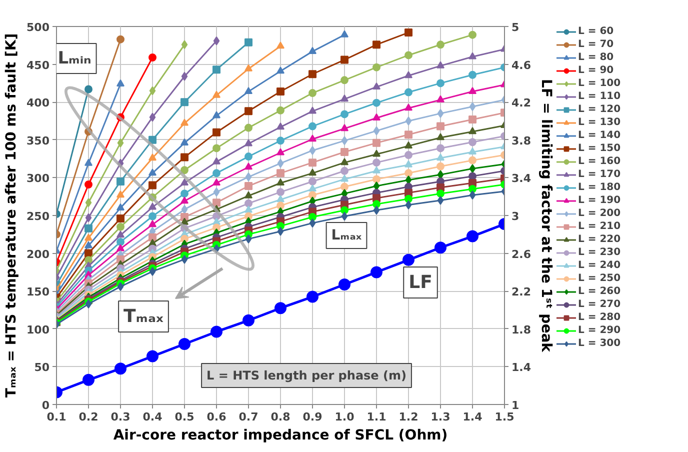  I want to click on legend-label: L = 160, so click(599, 161).